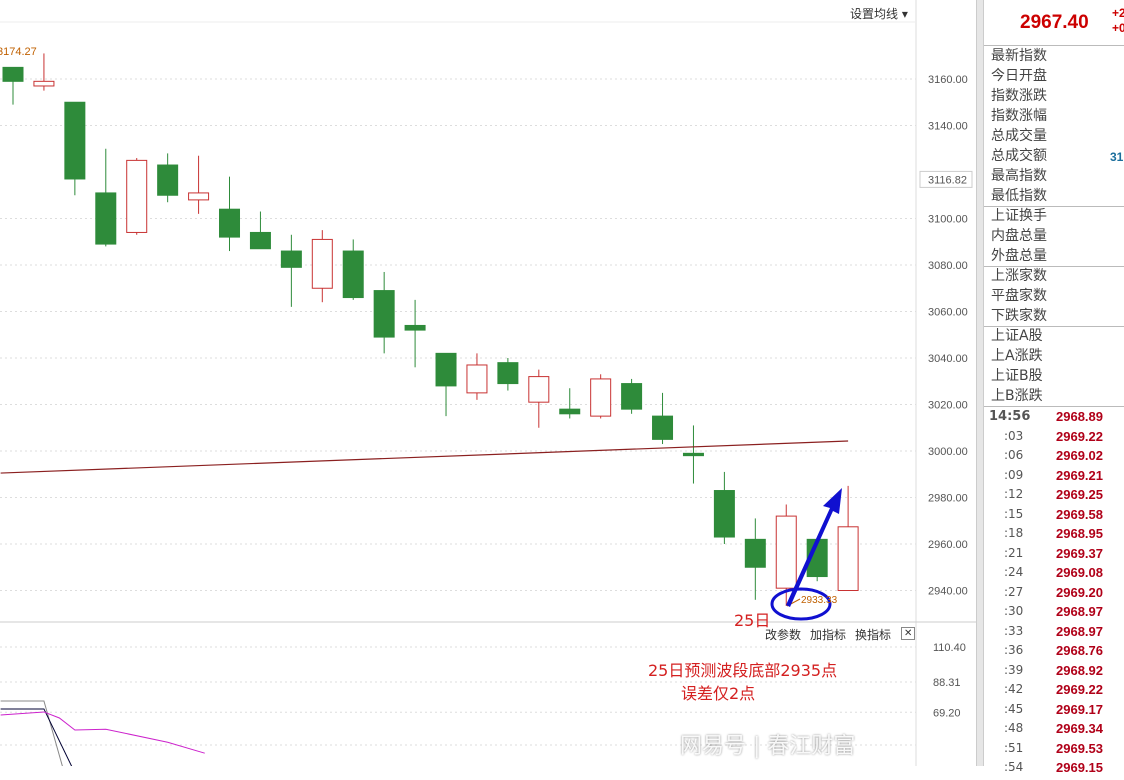 This screenshot has height=780, width=1124. Describe the element at coordinates (743, 670) in the screenshot. I see `prediction-note: 25日预测波段底部2935点` at that location.